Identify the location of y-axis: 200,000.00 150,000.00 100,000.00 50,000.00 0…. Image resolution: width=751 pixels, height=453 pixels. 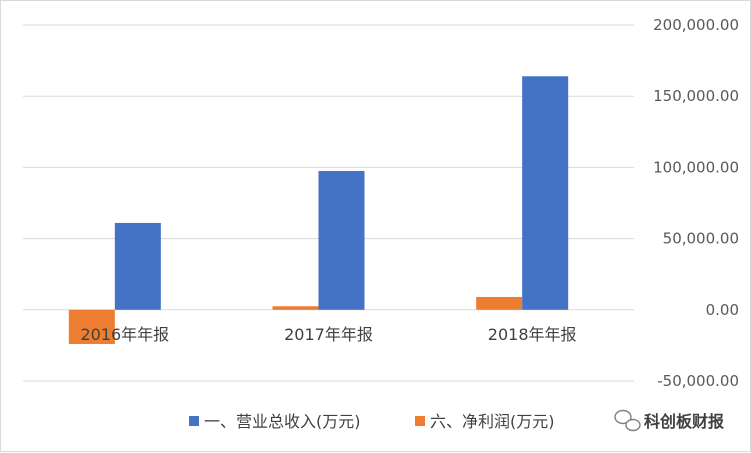
(696, 203).